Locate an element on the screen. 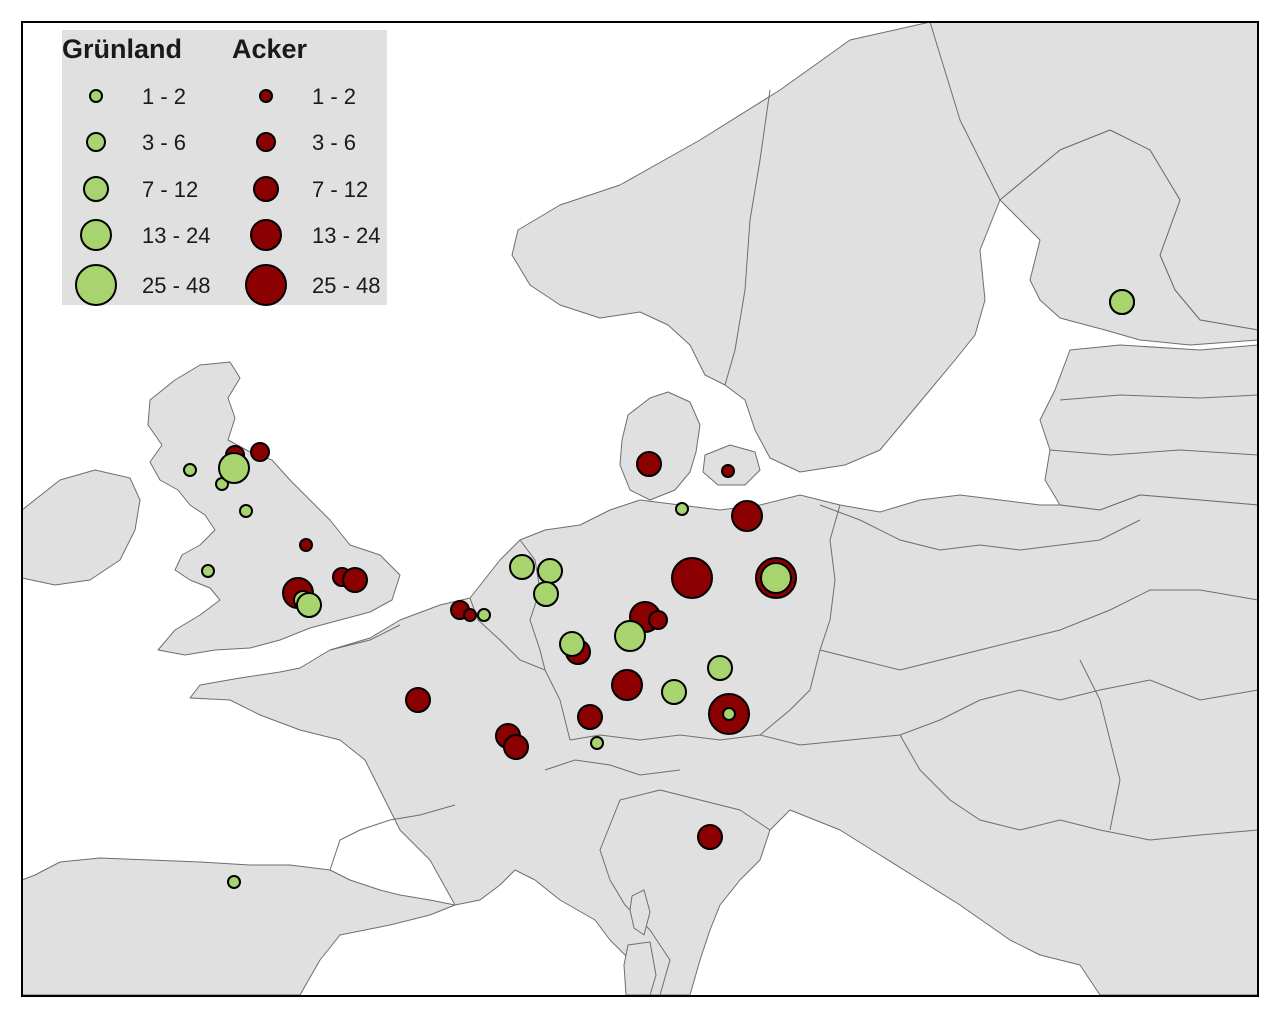 This screenshot has width=1280, height=1025. land-baltics is located at coordinates (1149, 427).